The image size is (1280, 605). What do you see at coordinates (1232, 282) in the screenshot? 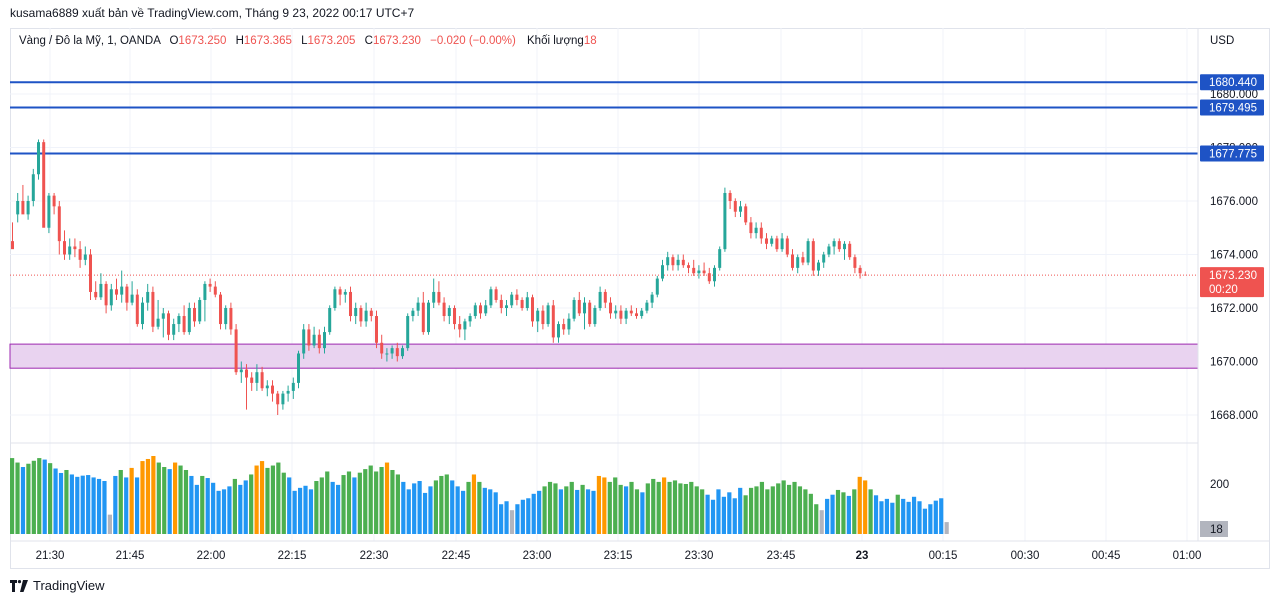
I see `last-price-label: 1673.230 00:20` at bounding box center [1232, 282].